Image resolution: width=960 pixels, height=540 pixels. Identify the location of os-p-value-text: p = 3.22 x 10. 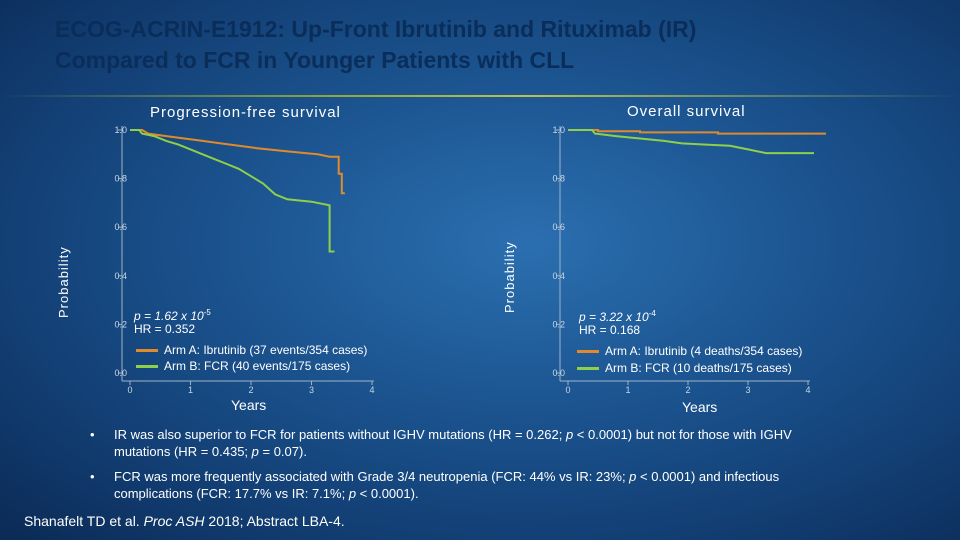
(614, 317).